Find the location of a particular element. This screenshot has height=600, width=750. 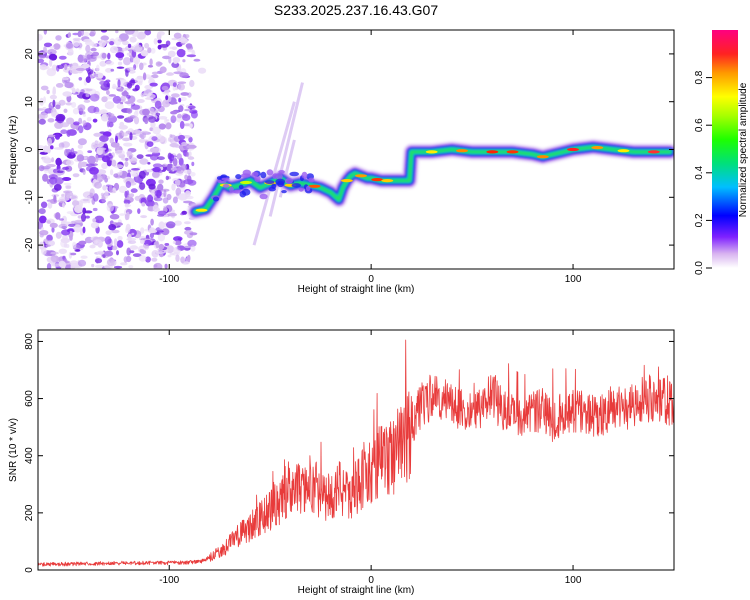

chart-title: S233.2025.237.16.43.G07 is located at coordinates (356, 10).